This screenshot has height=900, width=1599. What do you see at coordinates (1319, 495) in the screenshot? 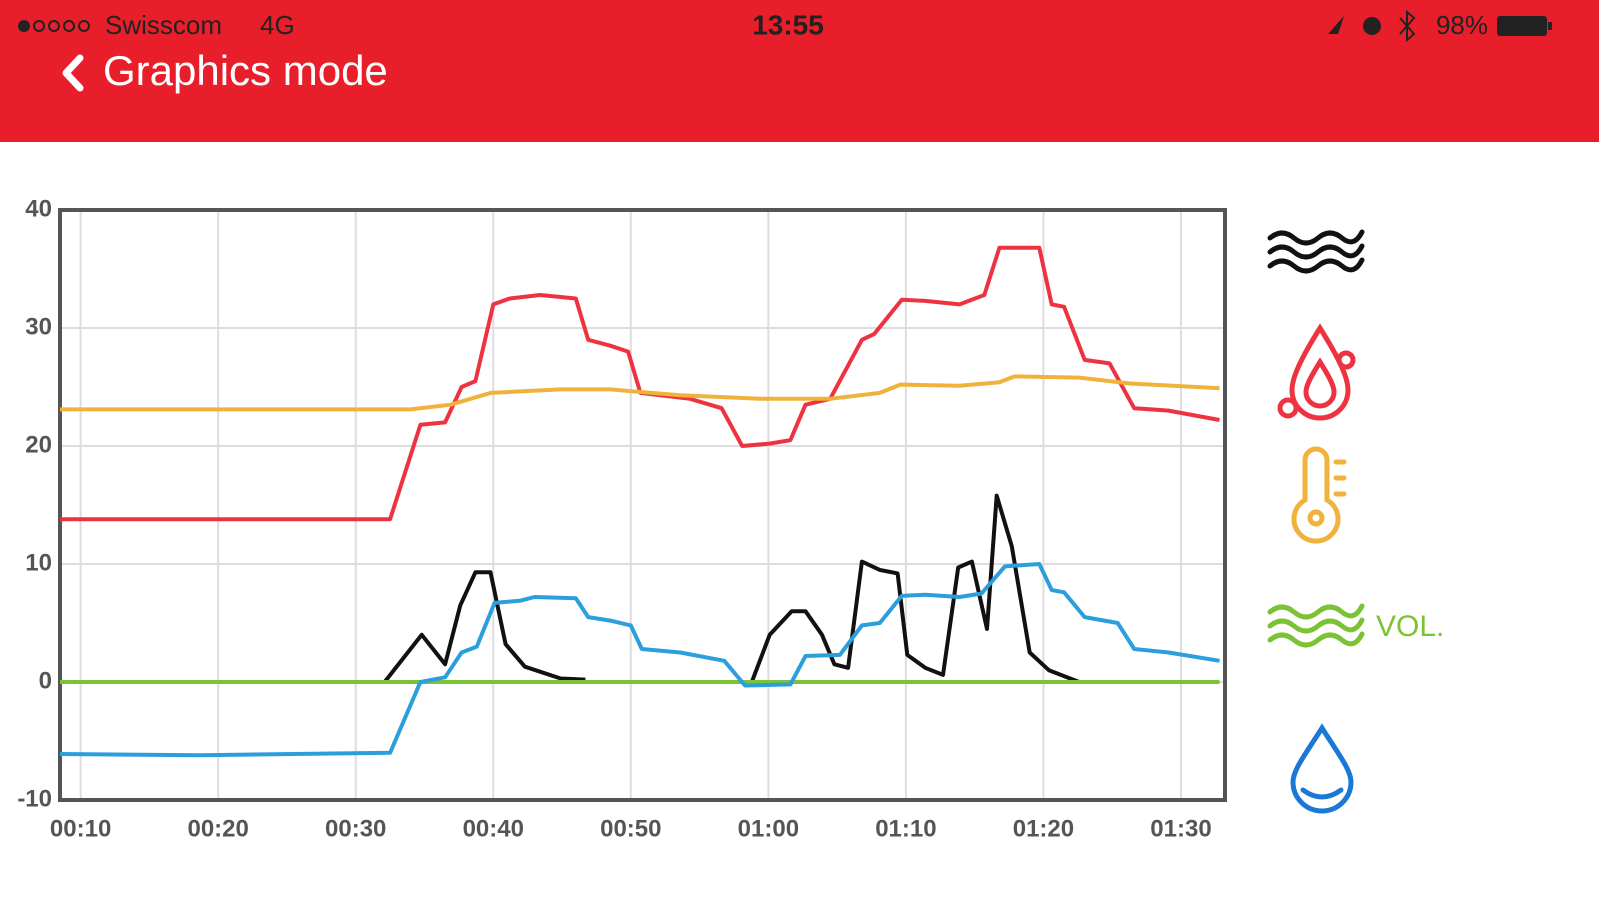
I see `temperature-icon` at bounding box center [1319, 495].